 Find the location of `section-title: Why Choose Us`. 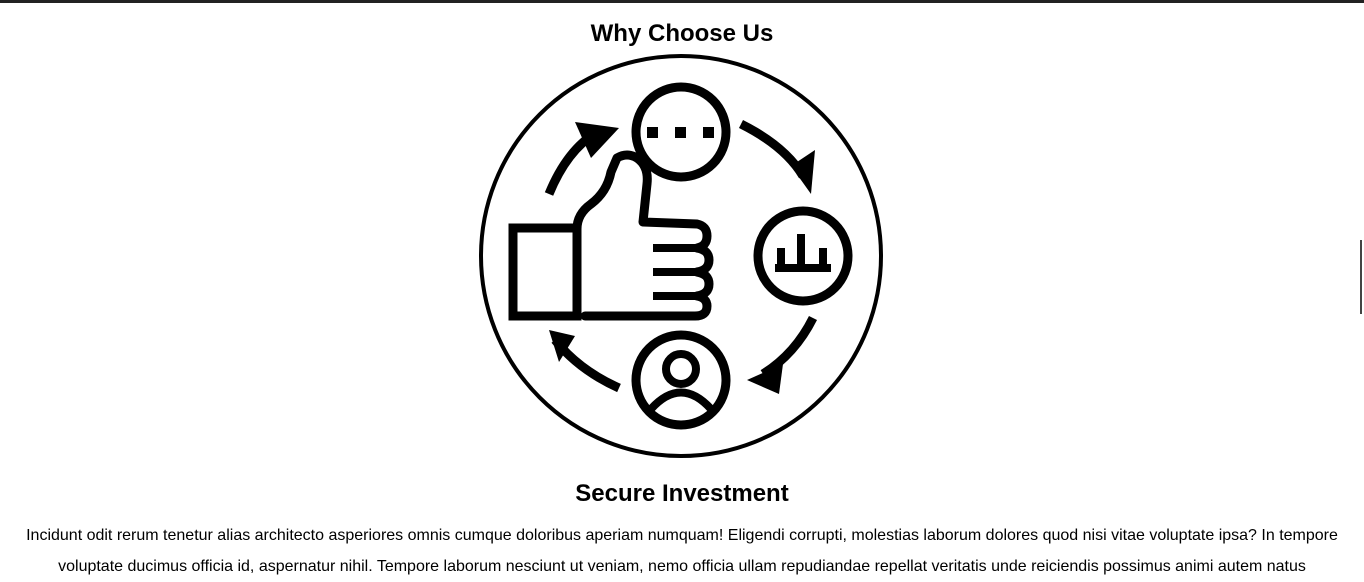

section-title: Why Choose Us is located at coordinates (682, 33).